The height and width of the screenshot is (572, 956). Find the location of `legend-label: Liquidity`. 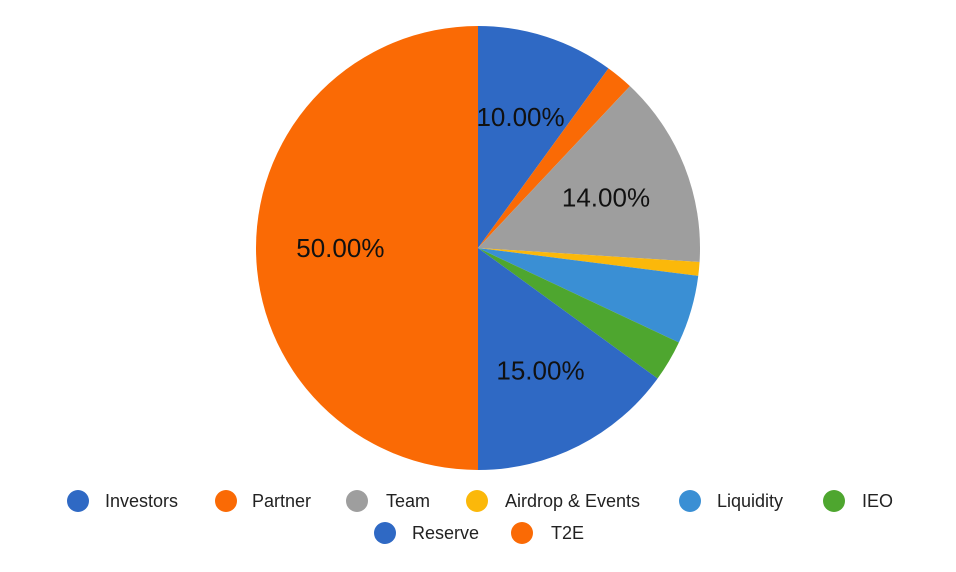

legend-label: Liquidity is located at coordinates (750, 501).